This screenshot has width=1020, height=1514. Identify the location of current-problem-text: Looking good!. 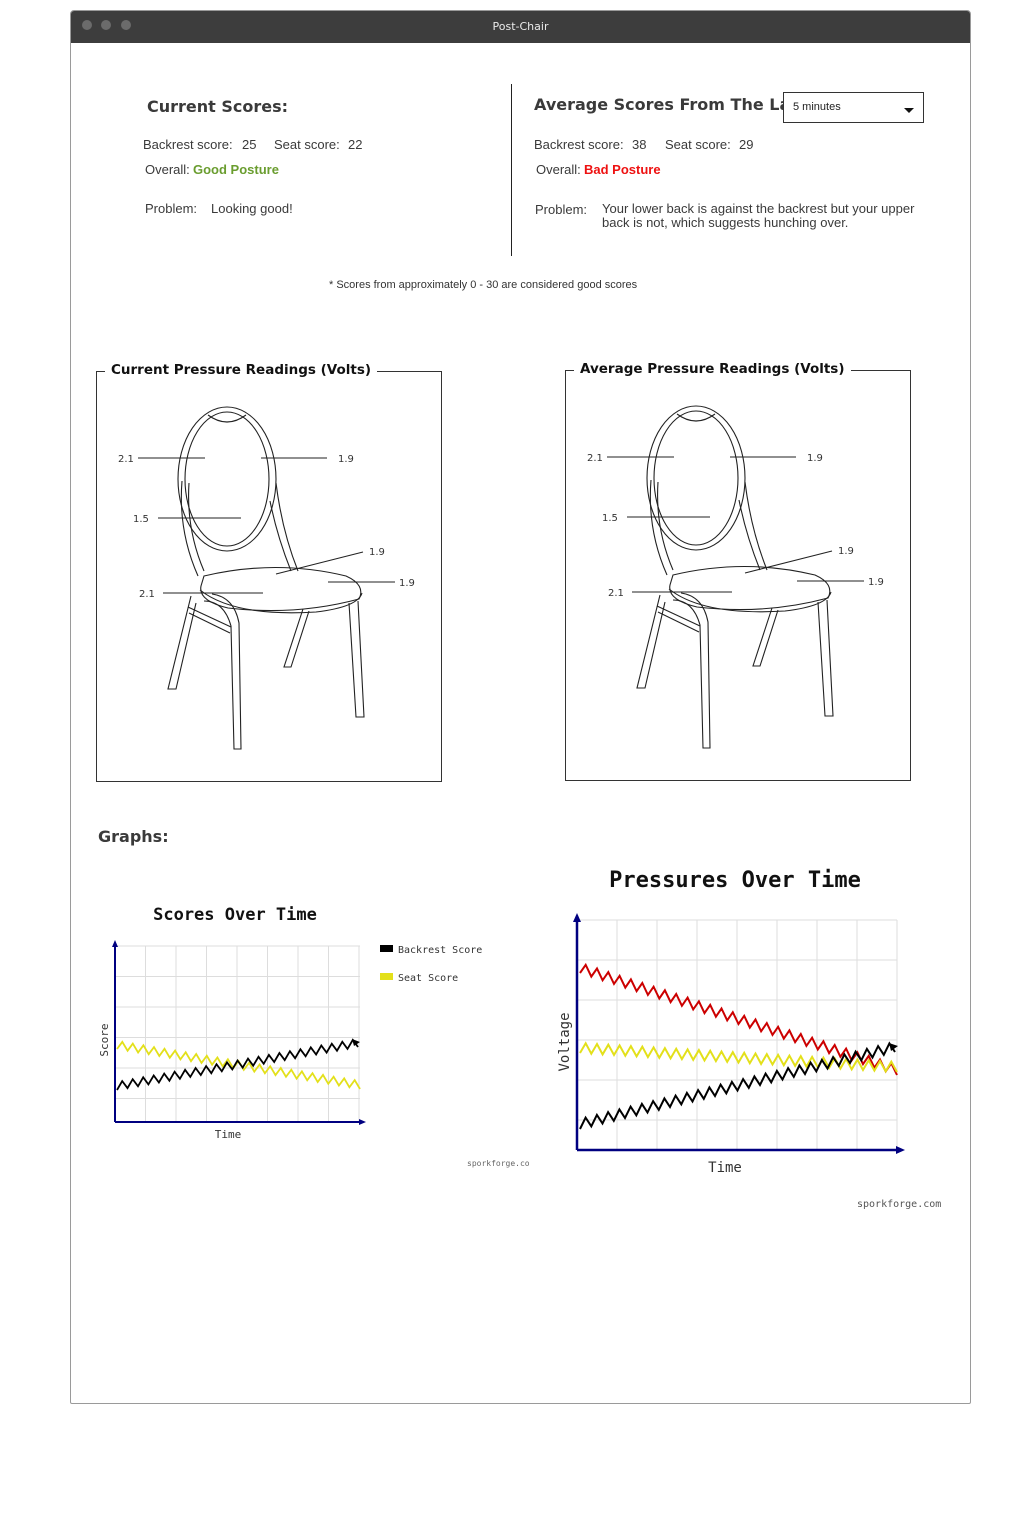
(252, 208).